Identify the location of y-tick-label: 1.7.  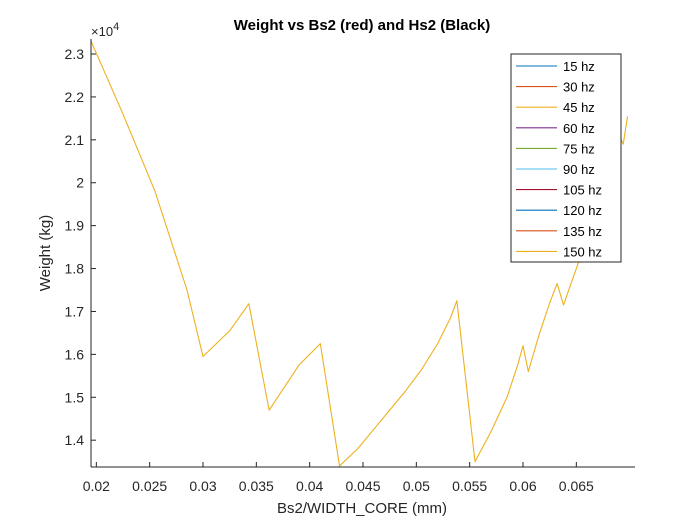
(75, 311).